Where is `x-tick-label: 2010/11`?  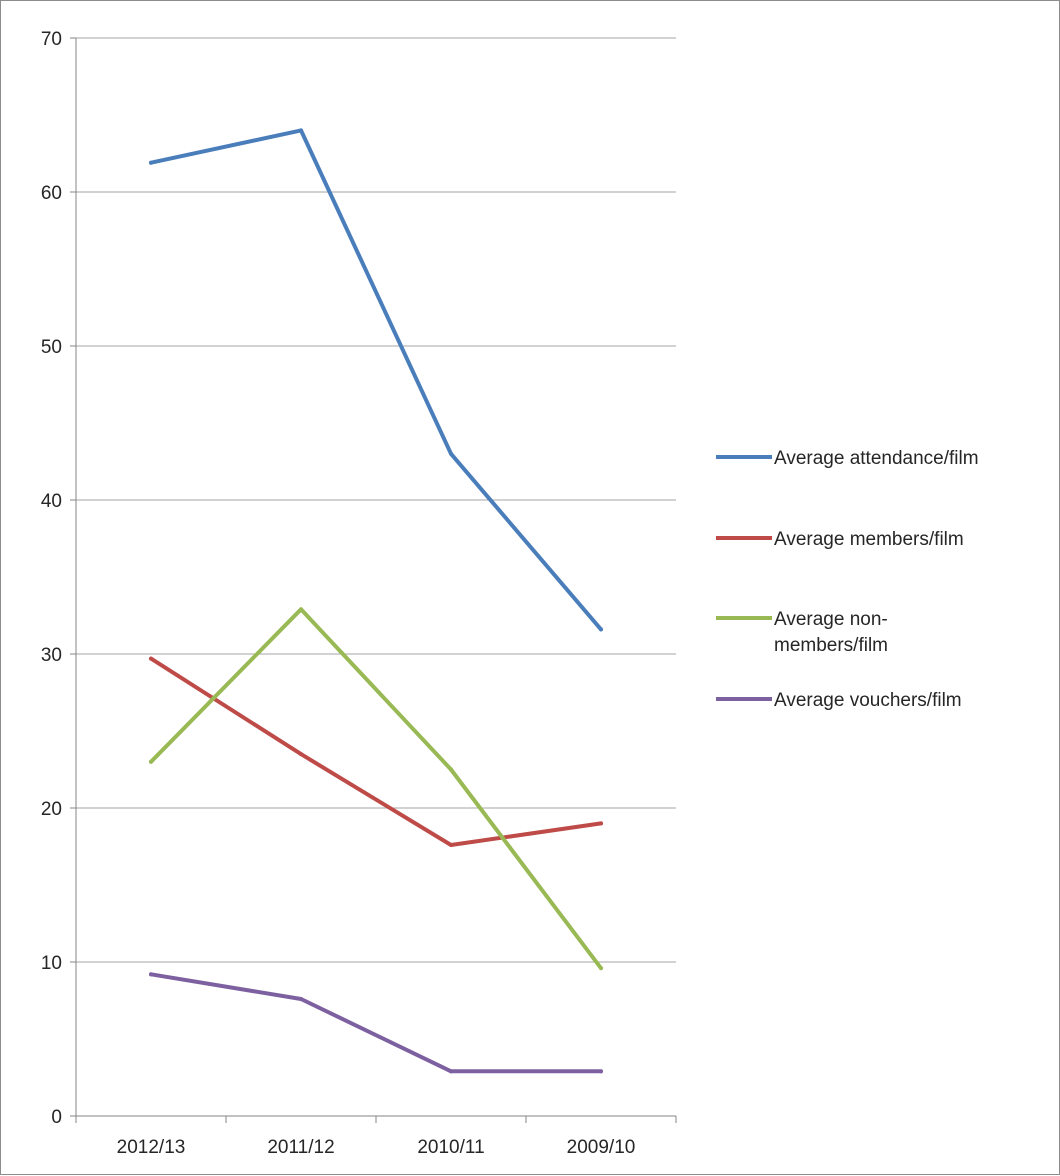 x-tick-label: 2010/11 is located at coordinates (450, 1147).